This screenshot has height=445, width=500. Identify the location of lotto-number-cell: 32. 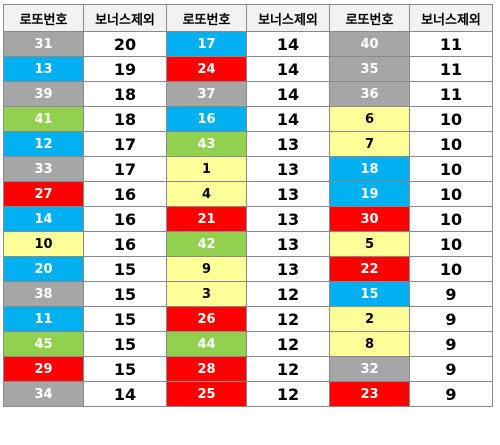
(369, 369).